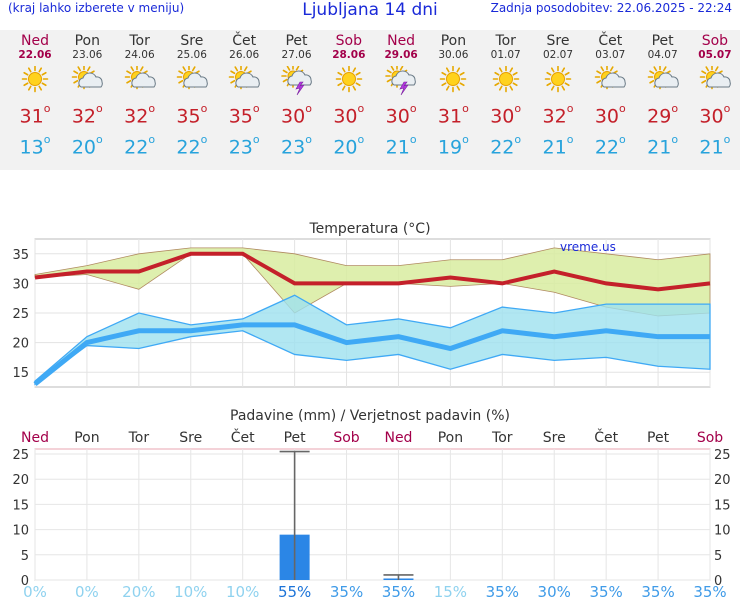 The height and width of the screenshot is (600, 740). Describe the element at coordinates (450, 591) in the screenshot. I see `precip-probability-label: 15%` at that location.